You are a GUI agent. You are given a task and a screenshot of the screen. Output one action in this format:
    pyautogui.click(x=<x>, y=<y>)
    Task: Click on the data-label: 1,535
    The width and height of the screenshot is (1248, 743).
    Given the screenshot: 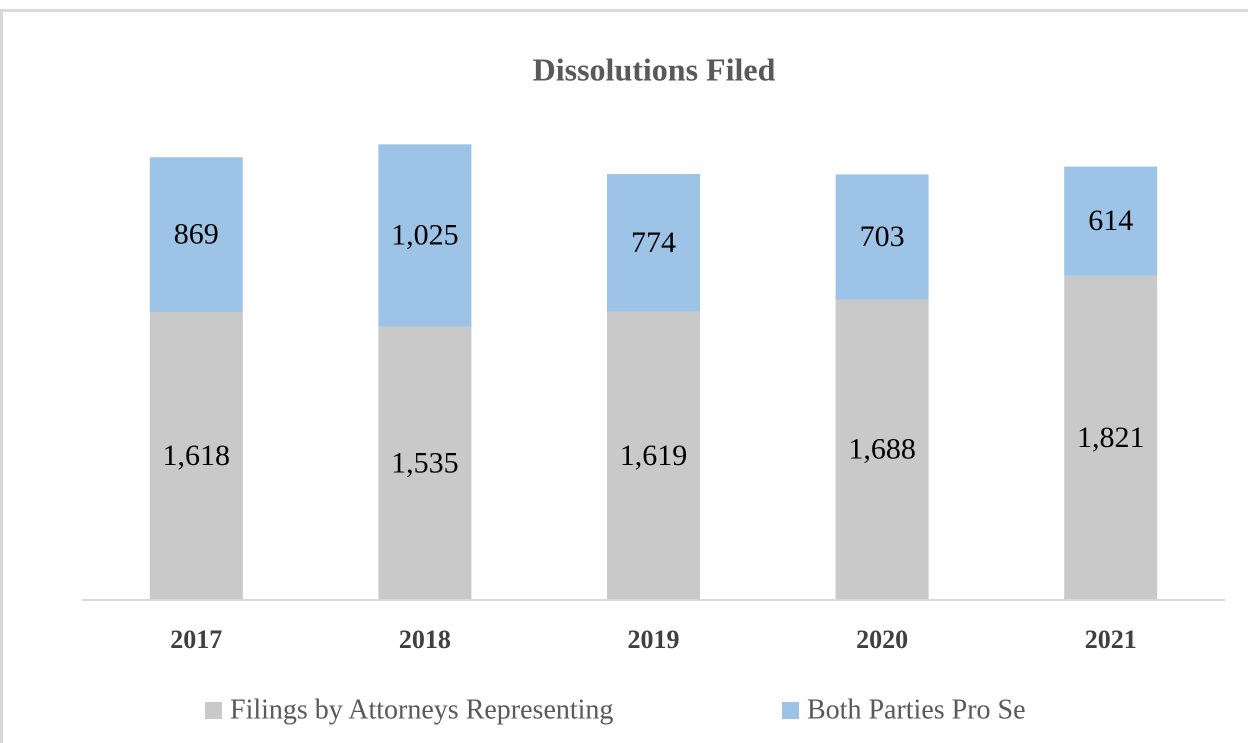 What is the action you would take?
    pyautogui.click(x=425, y=462)
    